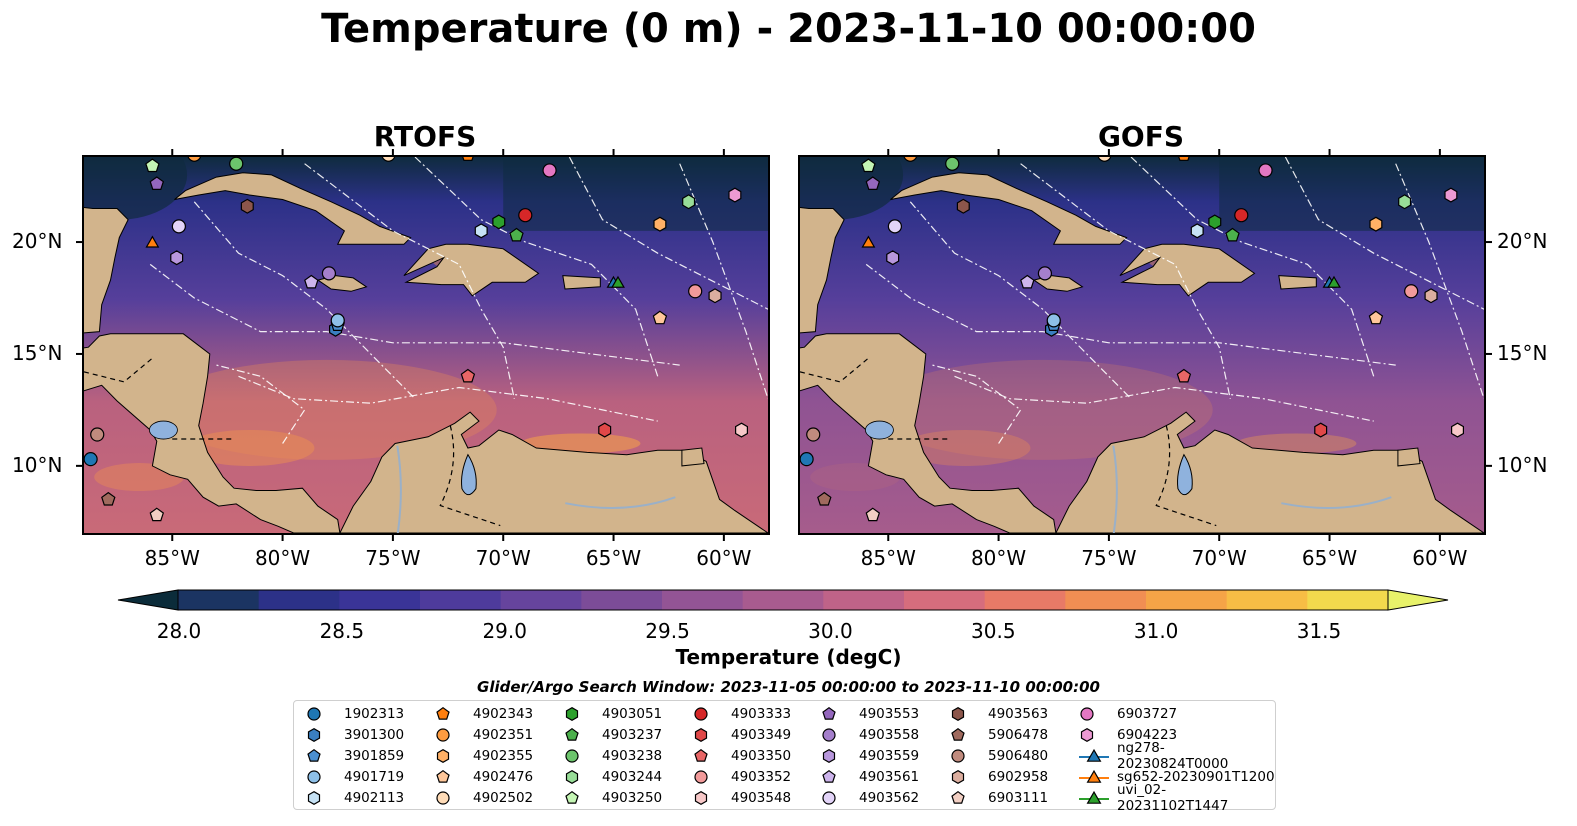  What do you see at coordinates (136, 188) in the screenshot?
I see `gulf-water` at bounding box center [136, 188].